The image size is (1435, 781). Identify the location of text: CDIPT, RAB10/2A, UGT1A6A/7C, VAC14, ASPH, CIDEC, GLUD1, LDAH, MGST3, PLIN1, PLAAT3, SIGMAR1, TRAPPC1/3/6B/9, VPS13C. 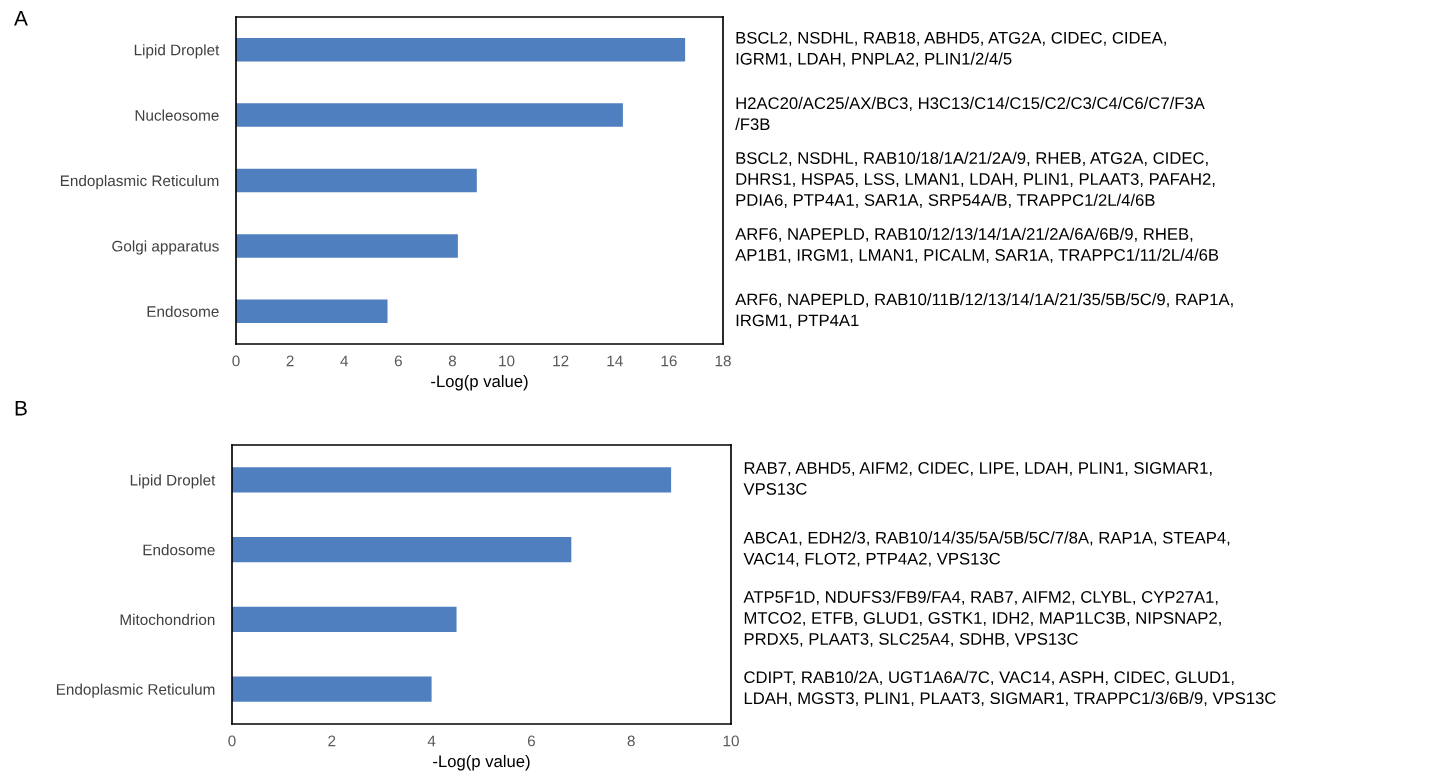
(1010, 688).